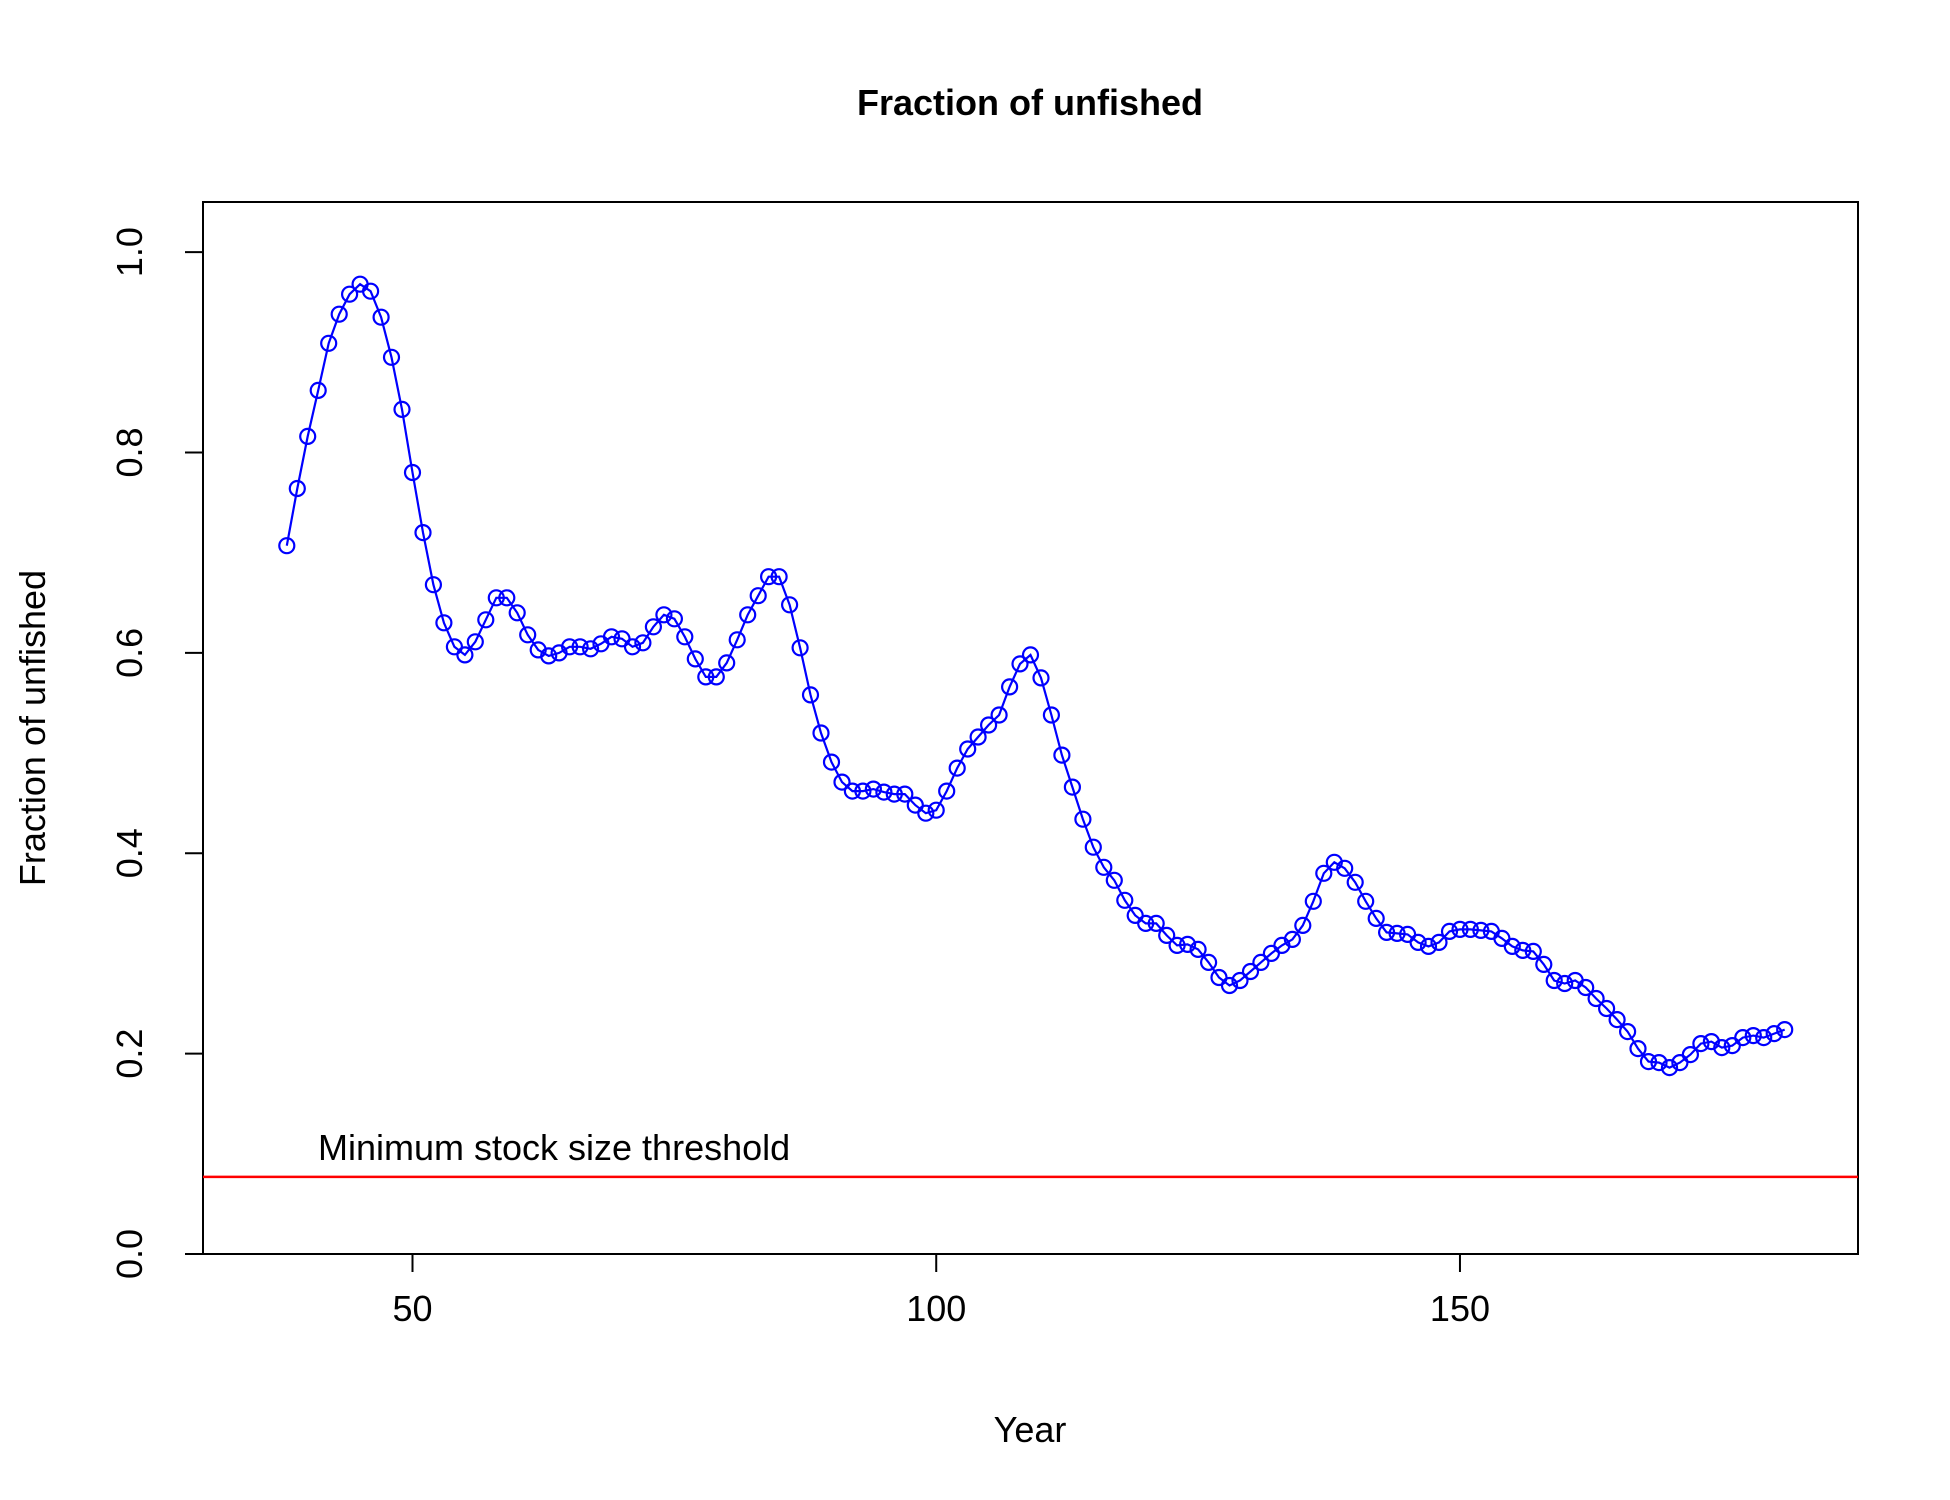 The image size is (1950, 1500). I want to click on x-axis-label: Year, so click(1030, 1429).